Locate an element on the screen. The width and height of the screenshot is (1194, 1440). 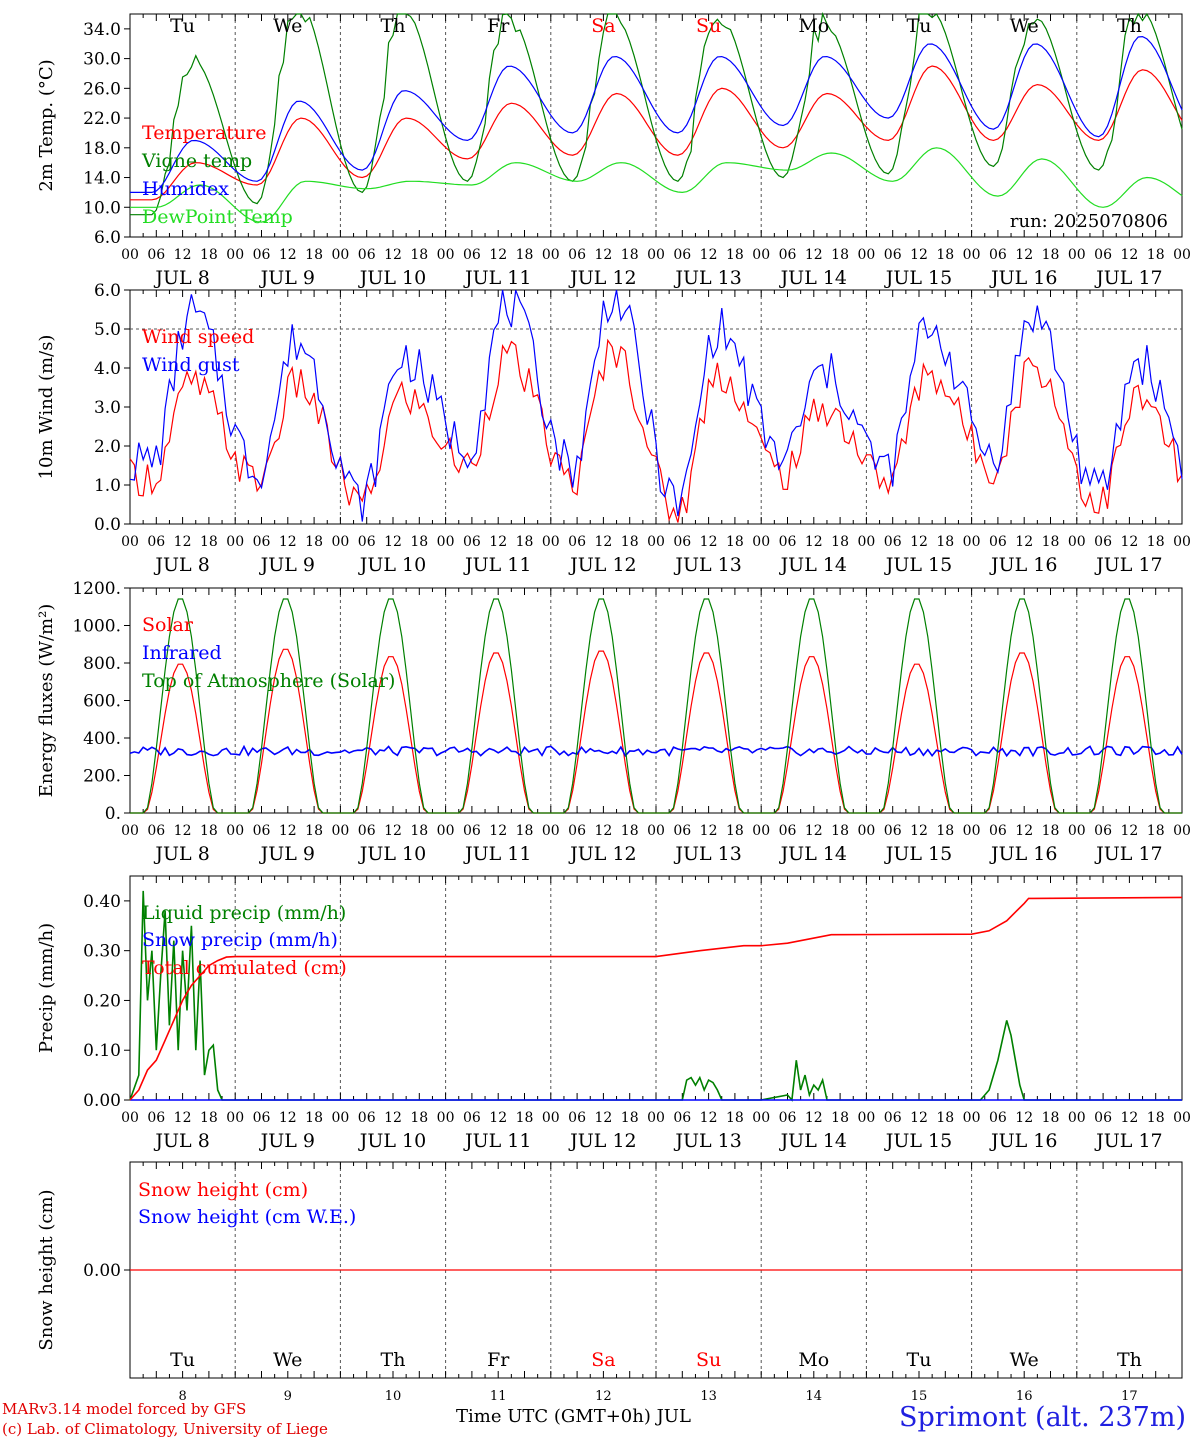
date-label: JUL 11 is located at coordinates (497, 854).